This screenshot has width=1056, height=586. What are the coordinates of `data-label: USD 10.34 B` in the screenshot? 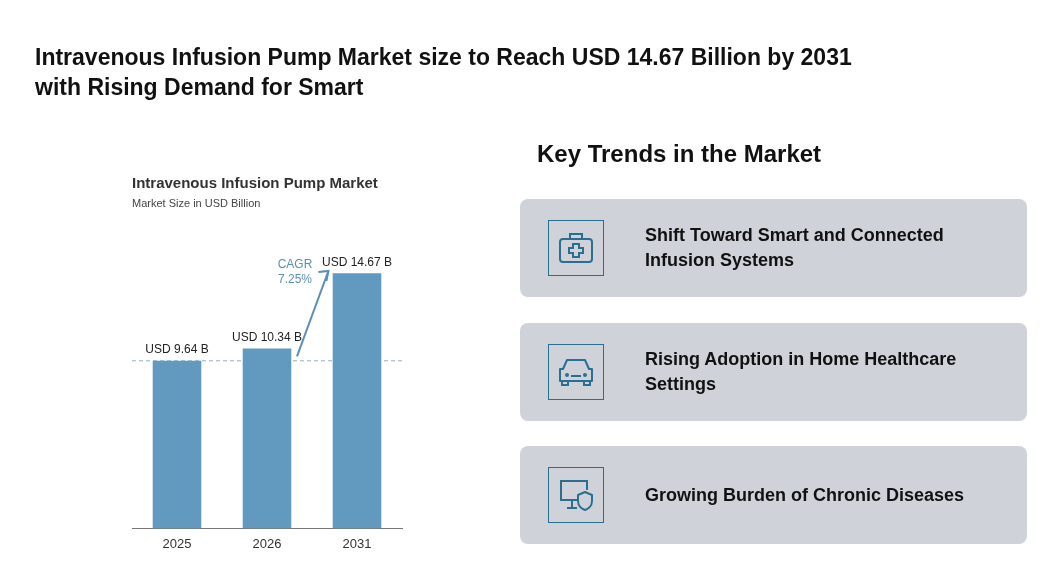 It's located at (267, 336).